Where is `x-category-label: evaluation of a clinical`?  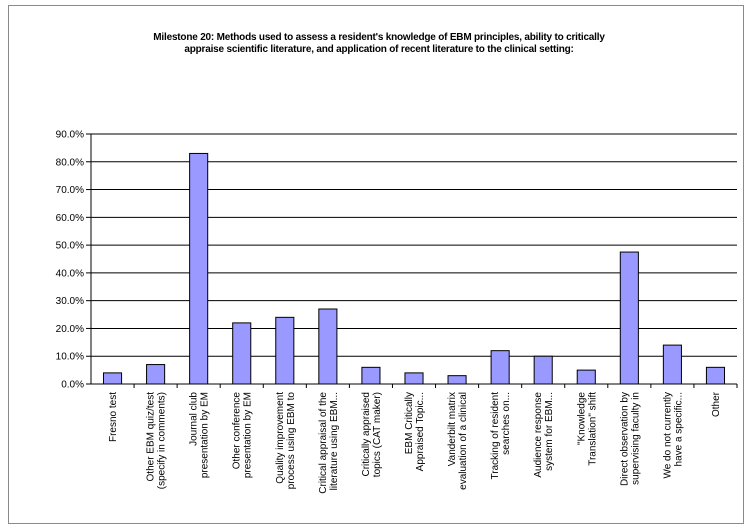 x-category-label: evaluation of a clinical is located at coordinates (463, 441).